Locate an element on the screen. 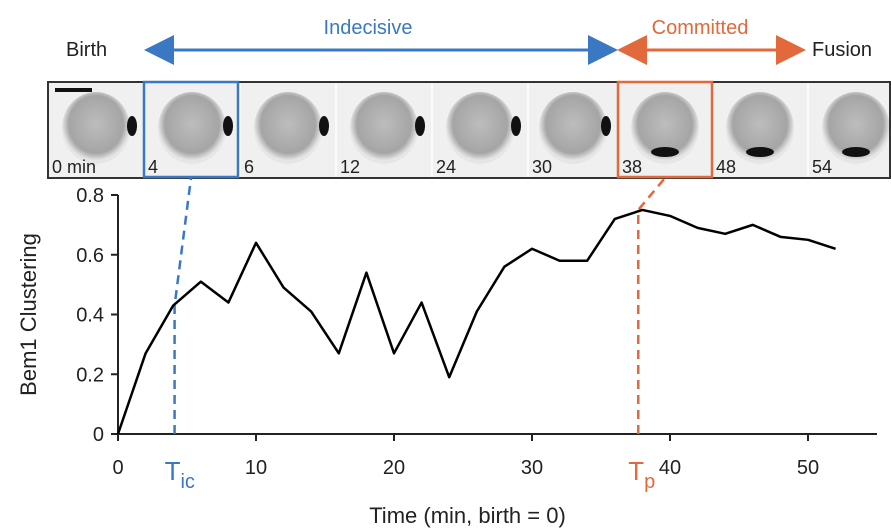 The height and width of the screenshot is (531, 891). x-tick-label: 40 is located at coordinates (670, 468).